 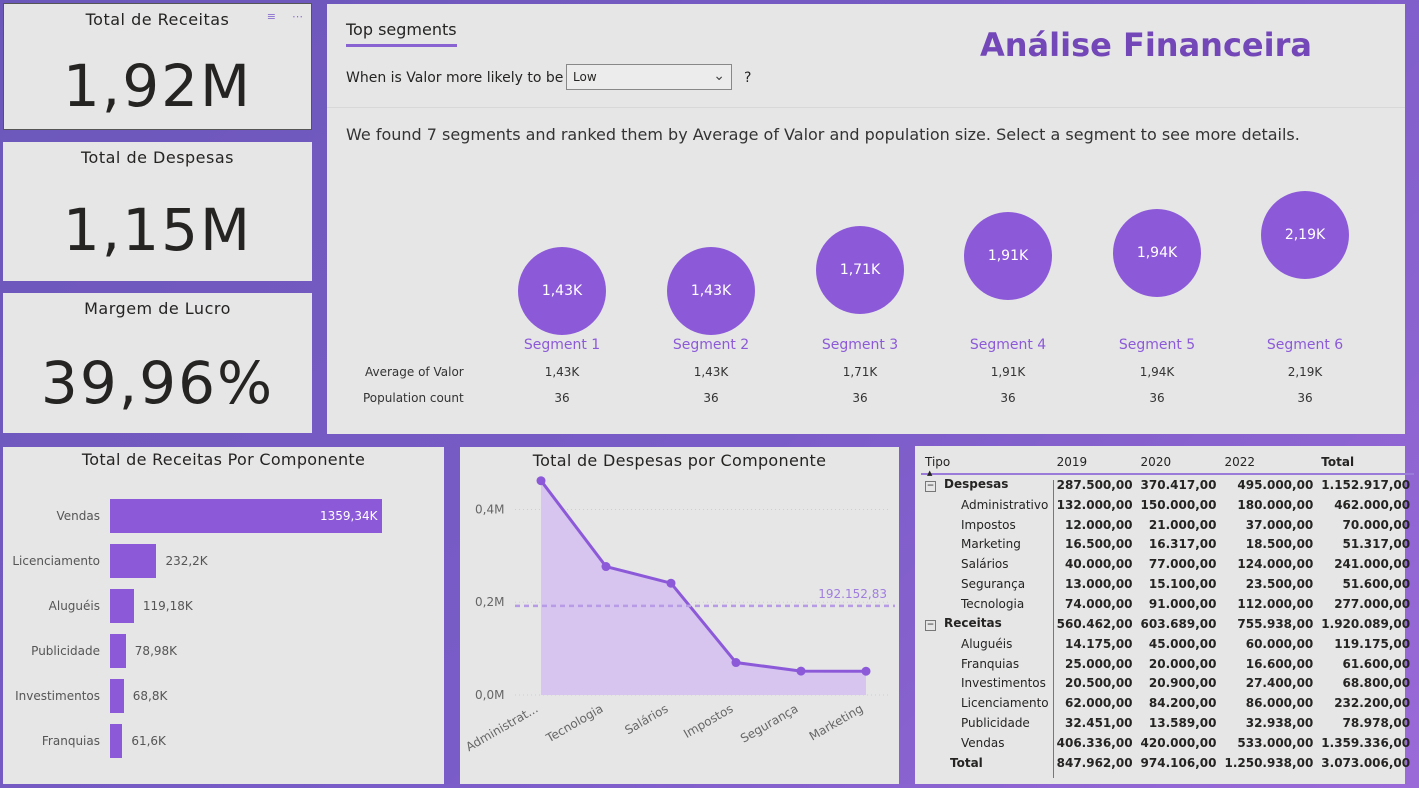 What do you see at coordinates (1008, 398) in the screenshot?
I see `segment-population: 36` at bounding box center [1008, 398].